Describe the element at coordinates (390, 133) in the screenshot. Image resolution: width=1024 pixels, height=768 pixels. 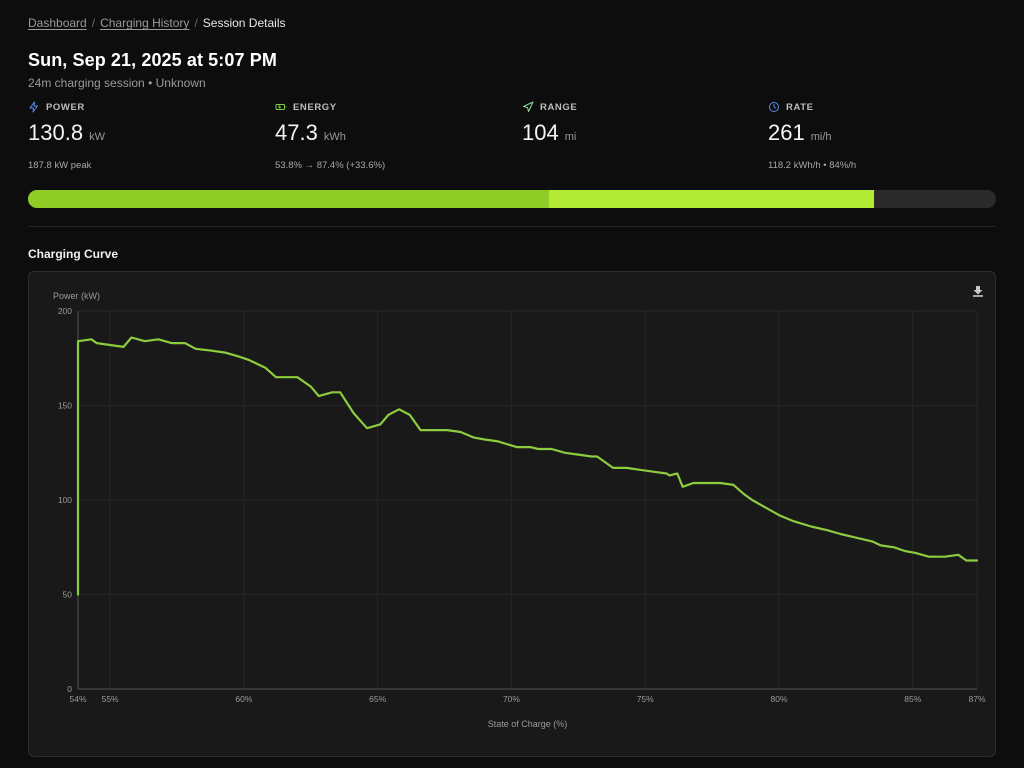
I see `stat-energy-value-row: 47.3 kWh` at that location.